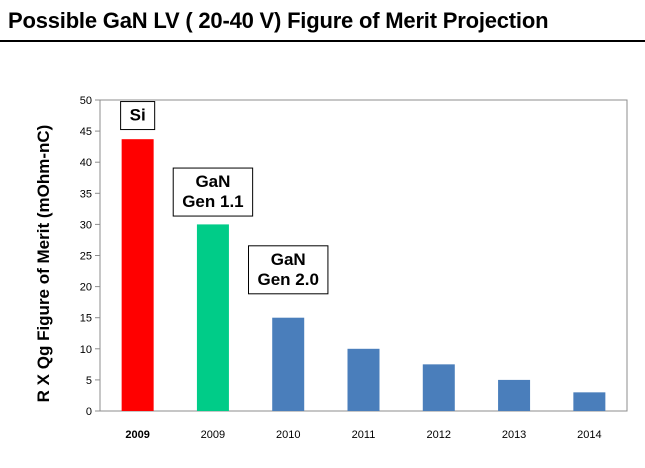 The width and height of the screenshot is (645, 468). What do you see at coordinates (89, 412) in the screenshot?
I see `y-tick-label: 0` at bounding box center [89, 412].